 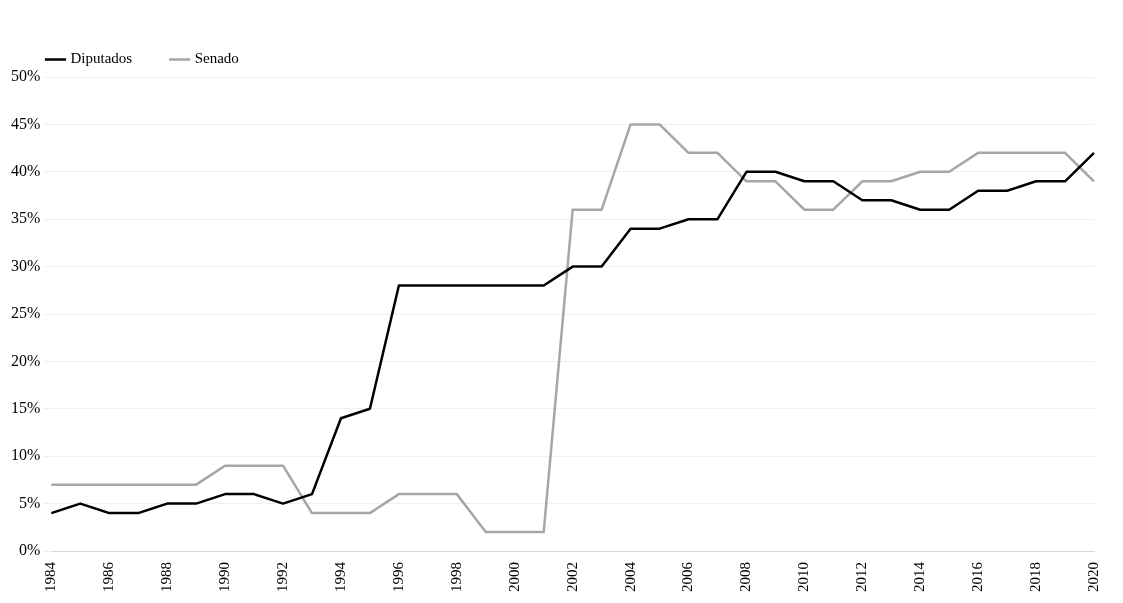 What do you see at coordinates (977, 576) in the screenshot?
I see `x-tick-label: 2016` at bounding box center [977, 576].